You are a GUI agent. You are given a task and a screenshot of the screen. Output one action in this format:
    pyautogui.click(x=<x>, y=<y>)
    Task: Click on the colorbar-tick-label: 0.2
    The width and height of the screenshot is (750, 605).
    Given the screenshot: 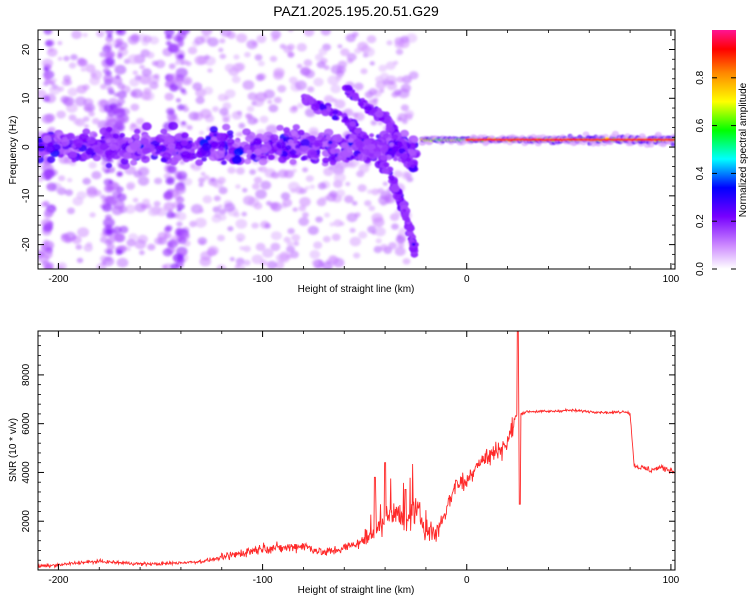 What is the action you would take?
    pyautogui.click(x=700, y=221)
    